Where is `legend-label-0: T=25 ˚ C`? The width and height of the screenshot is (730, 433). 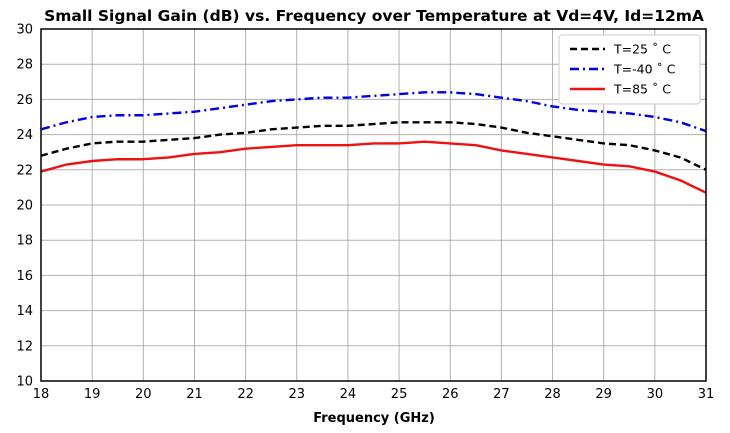
legend-label-0: T=25 ˚ C is located at coordinates (642, 49).